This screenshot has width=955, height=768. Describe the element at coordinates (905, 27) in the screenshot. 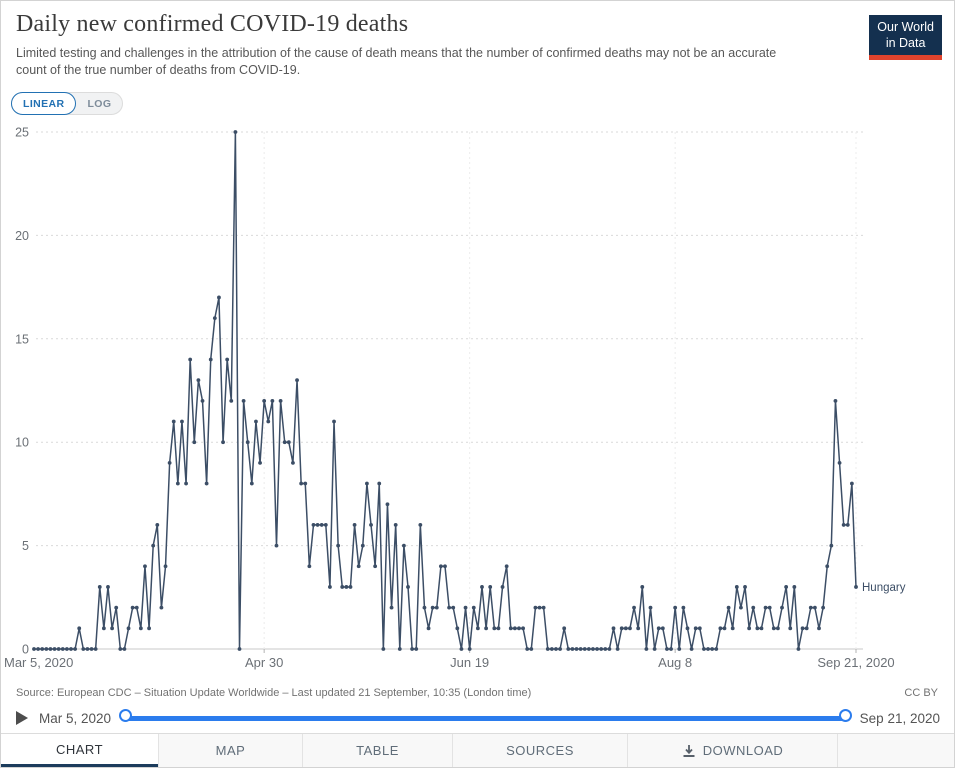

I see `owid-logo-line1: Our World` at that location.